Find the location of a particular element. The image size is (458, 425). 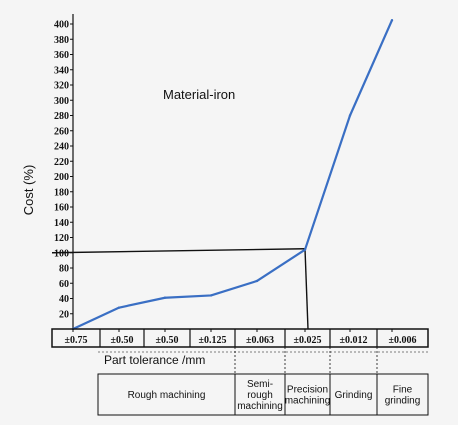

y-tick-label: 320 is located at coordinates (61, 86).